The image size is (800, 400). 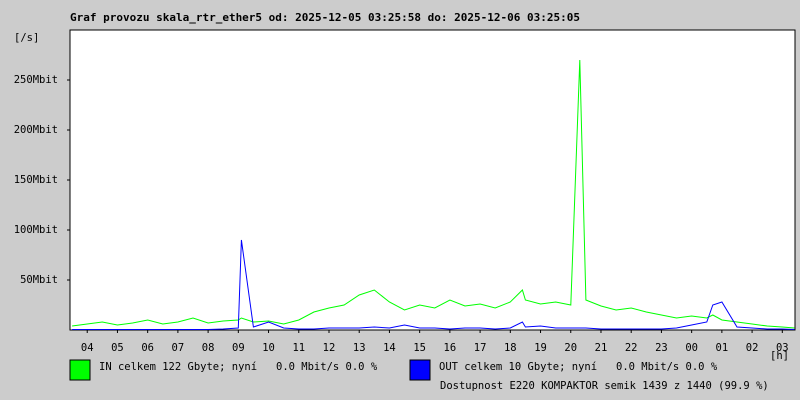 What do you see at coordinates (26, 38) in the screenshot?
I see `y-axis-label: [/s]` at bounding box center [26, 38].